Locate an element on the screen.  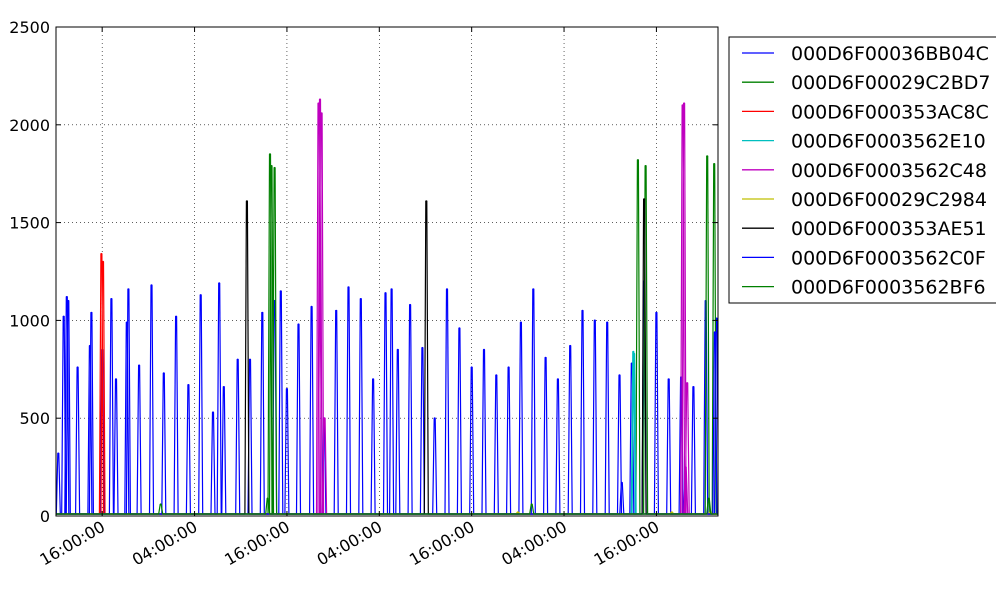
y-tick-label: 2000 is located at coordinates (29, 125).